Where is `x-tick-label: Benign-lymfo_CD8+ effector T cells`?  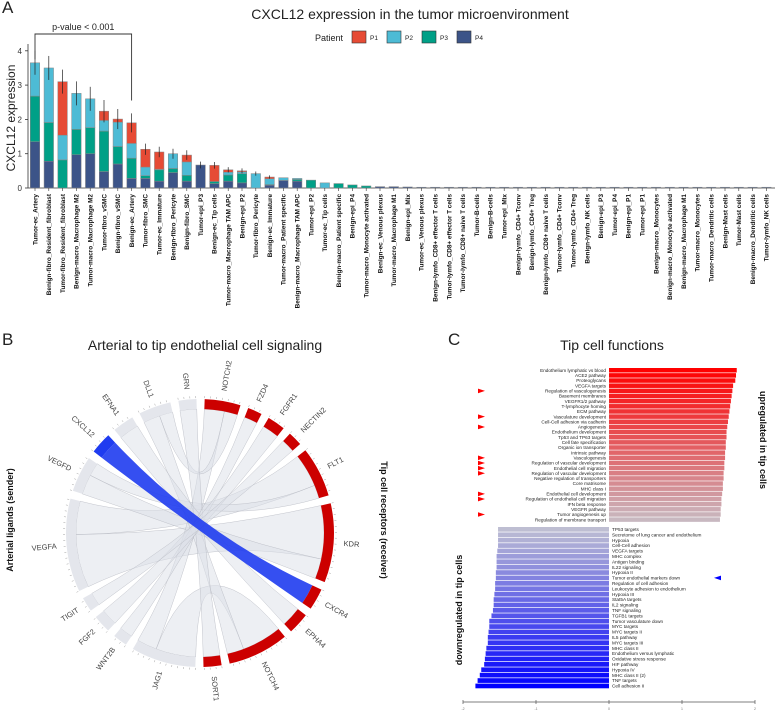 x-tick-label: Benign-lymfo_CD8+ effector T cells is located at coordinates (436, 248).